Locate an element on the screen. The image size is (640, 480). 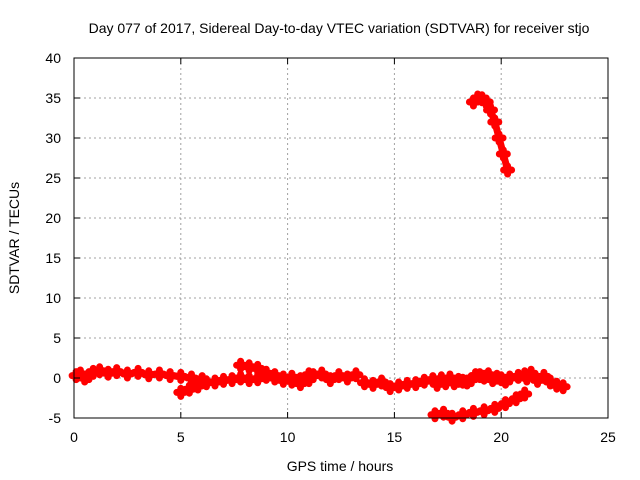
y-tick-label: 15 is located at coordinates (53, 258).